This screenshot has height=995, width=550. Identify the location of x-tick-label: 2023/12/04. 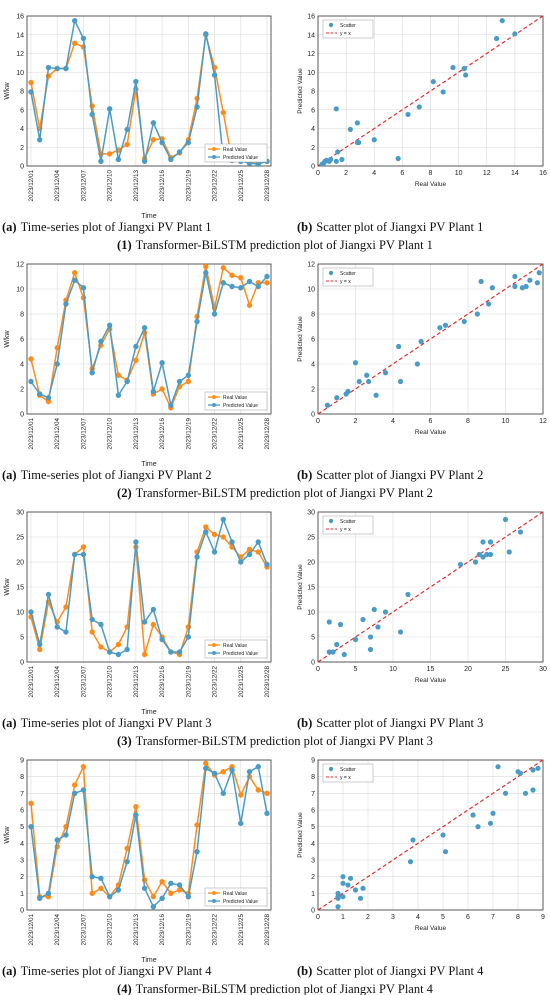
(57, 682).